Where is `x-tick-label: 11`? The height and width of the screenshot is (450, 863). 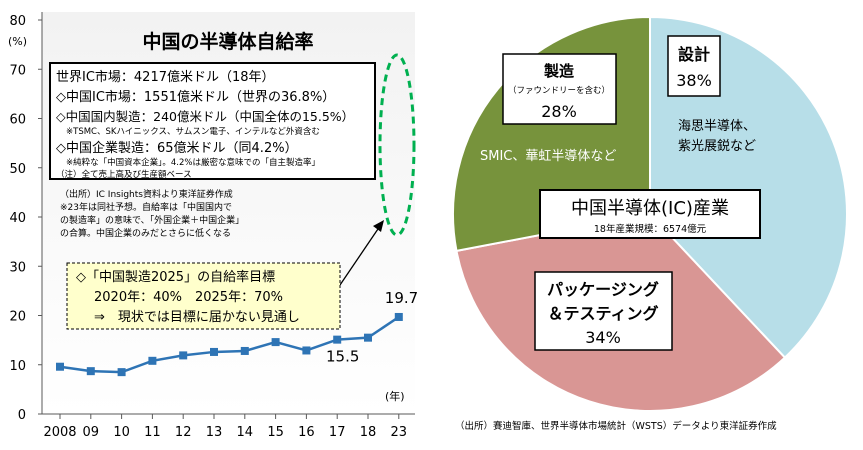 x-tick-label: 11 is located at coordinates (152, 432).